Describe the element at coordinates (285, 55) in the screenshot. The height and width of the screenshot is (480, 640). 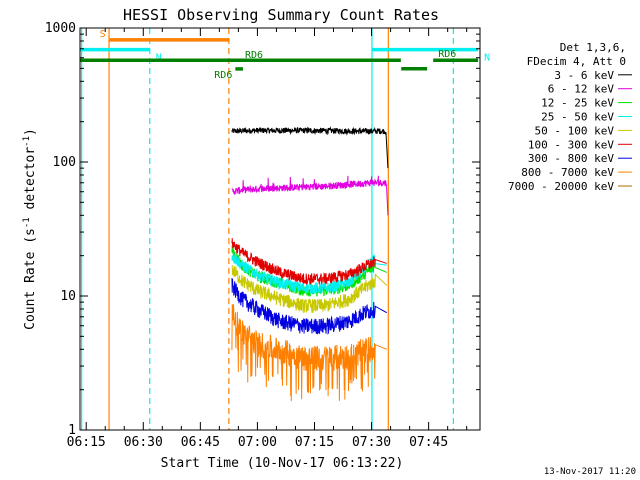
I see `observing-flags: S N N RD6 RD6 RD6` at that location.